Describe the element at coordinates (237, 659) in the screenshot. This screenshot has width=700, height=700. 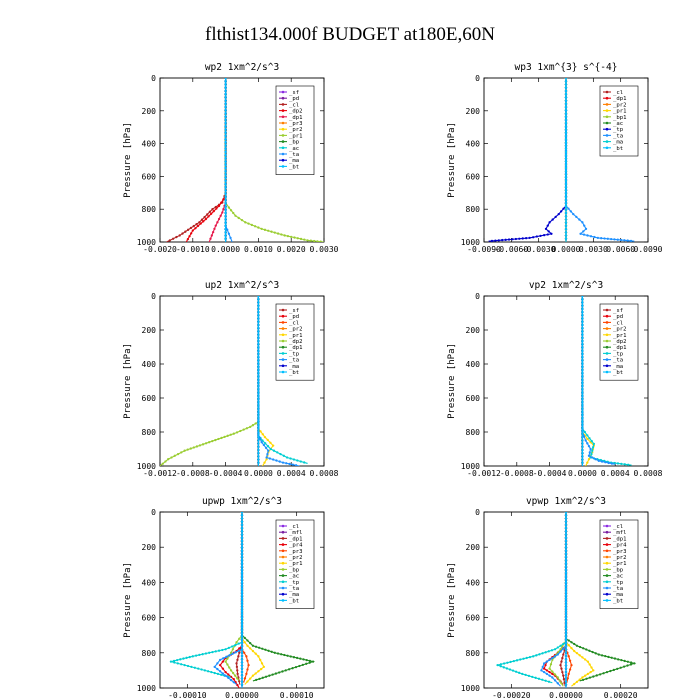
I see `series-marker_dp1` at that location.